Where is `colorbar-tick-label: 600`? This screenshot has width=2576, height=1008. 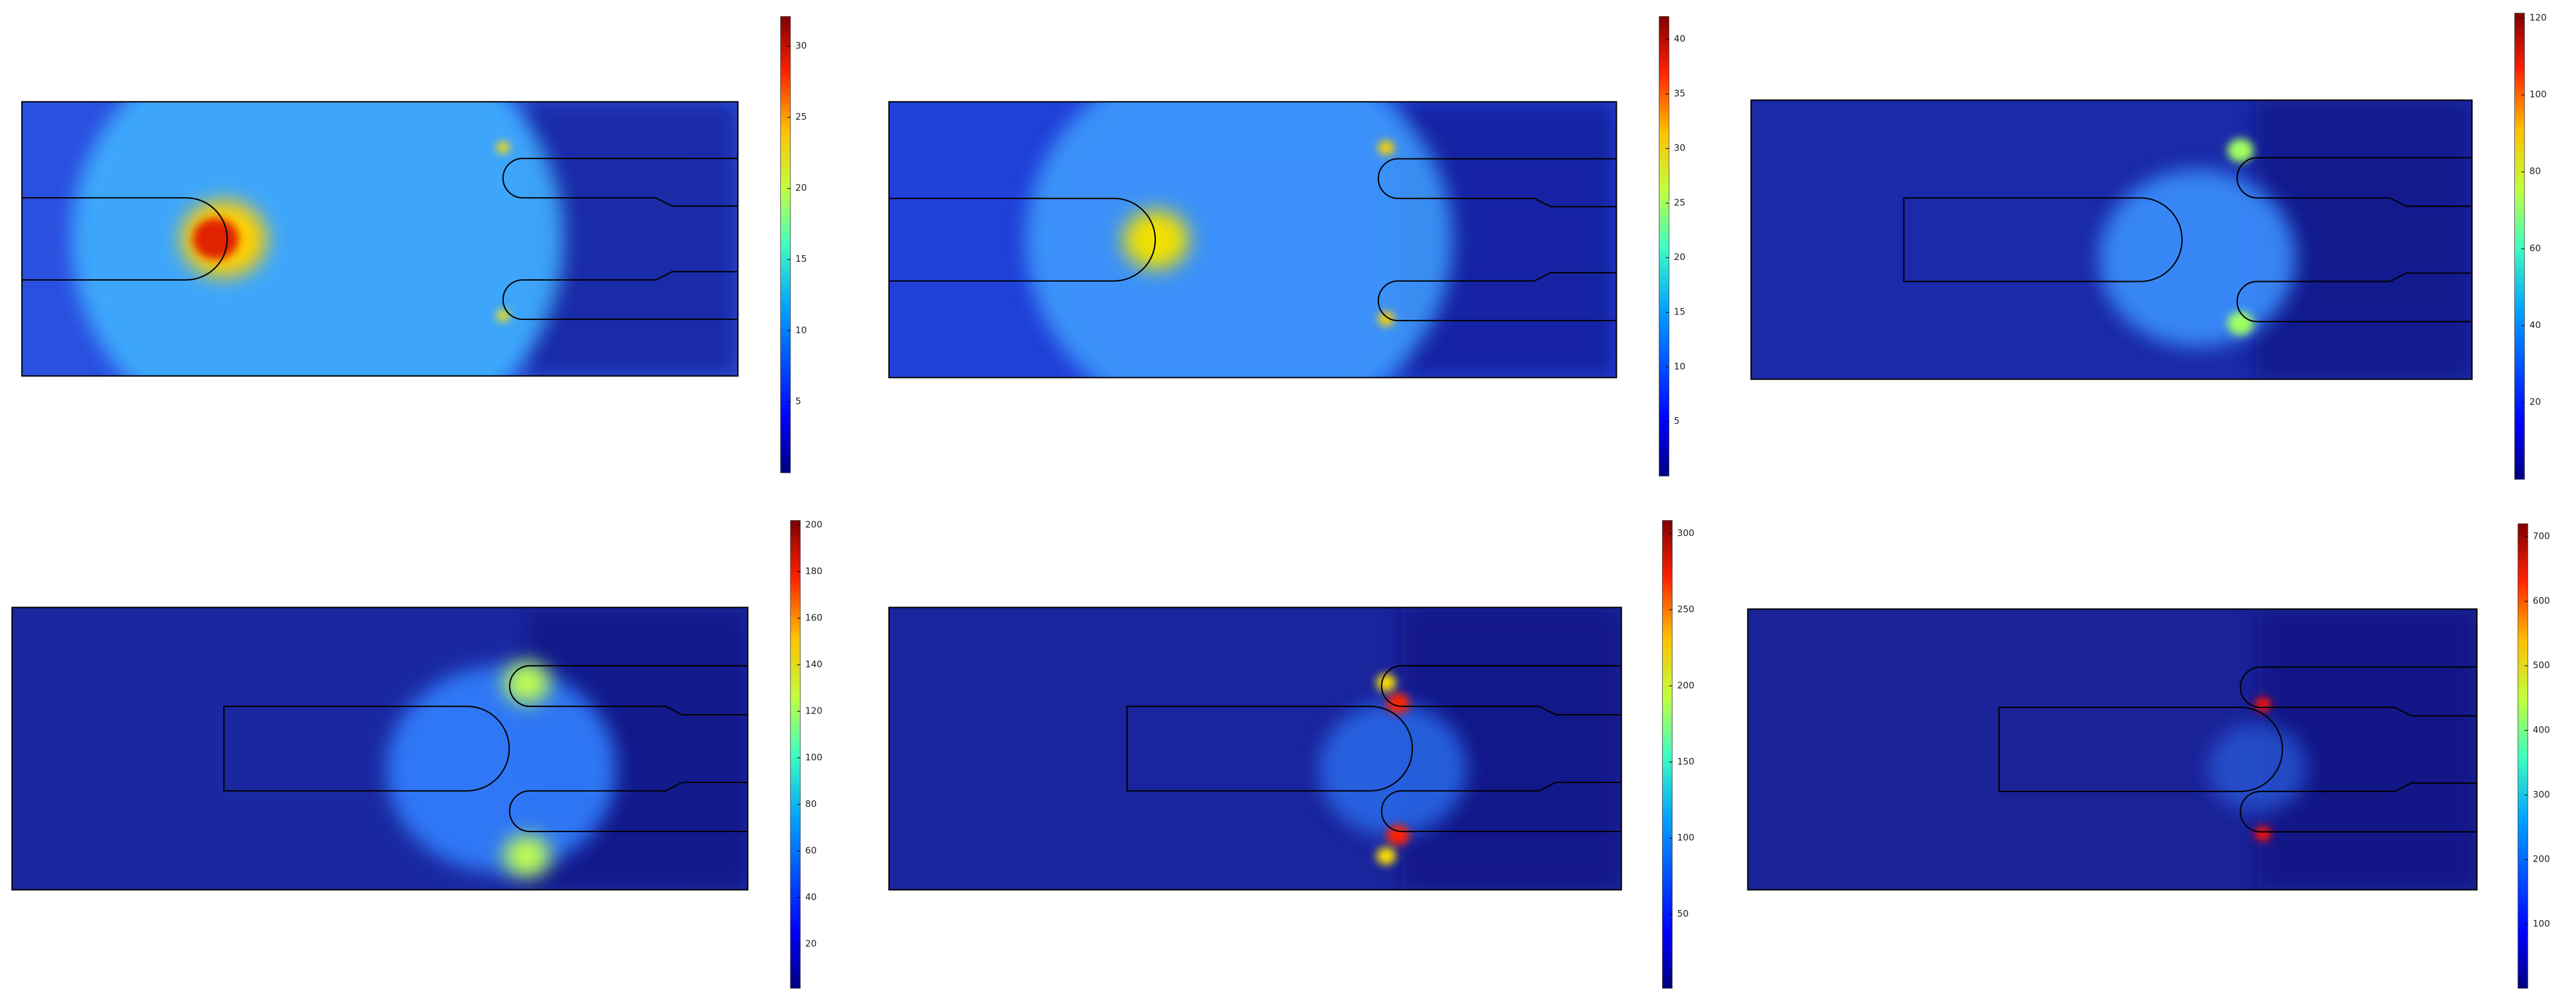
colorbar-tick-label: 600 is located at coordinates (2541, 600).